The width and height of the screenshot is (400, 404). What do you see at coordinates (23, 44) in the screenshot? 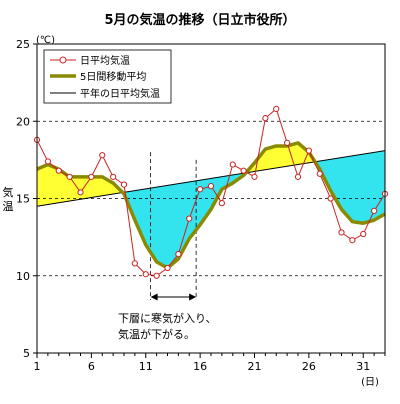
I see `y-tick-label-25: 25` at bounding box center [23, 44].